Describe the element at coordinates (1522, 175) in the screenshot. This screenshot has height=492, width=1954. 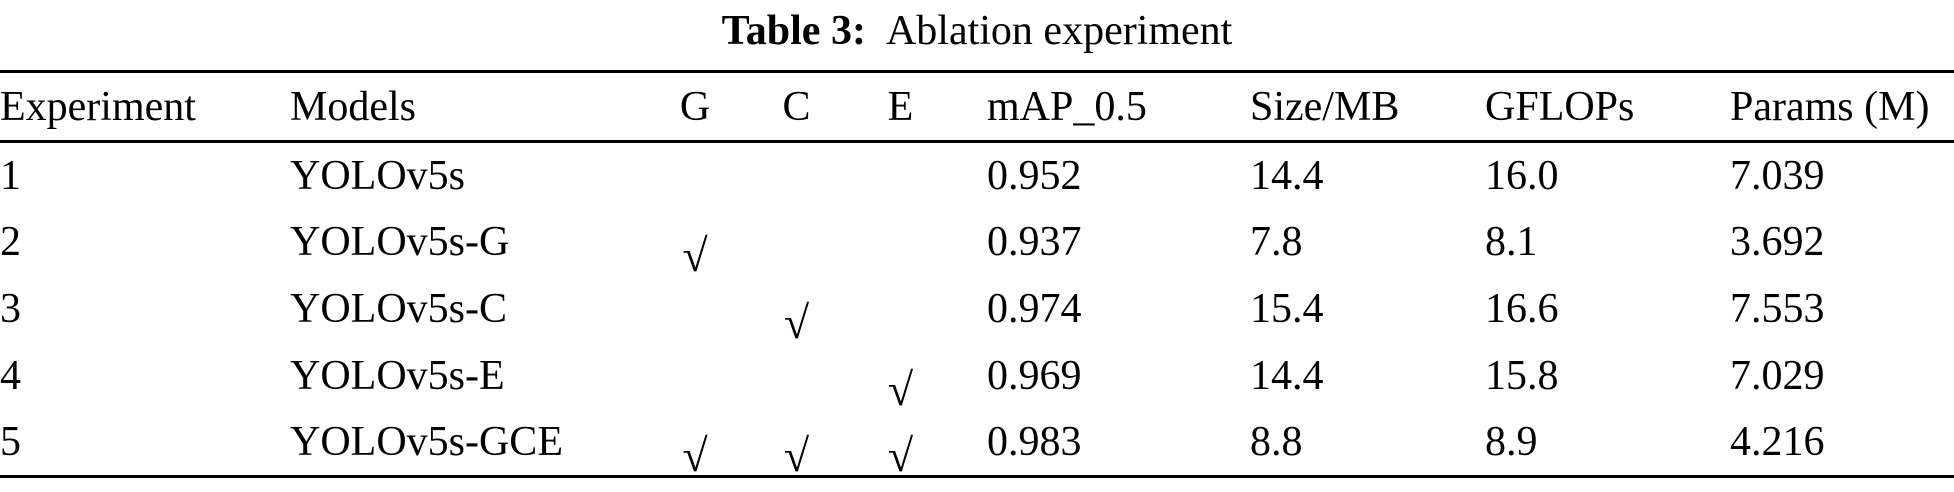
I see `cell-gflops: 16.0` at that location.